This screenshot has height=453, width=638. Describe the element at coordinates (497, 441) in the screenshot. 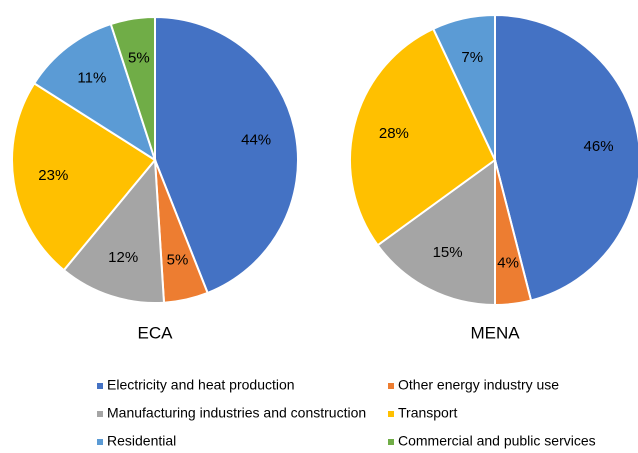

I see `legend-label: Commercial and public services` at that location.